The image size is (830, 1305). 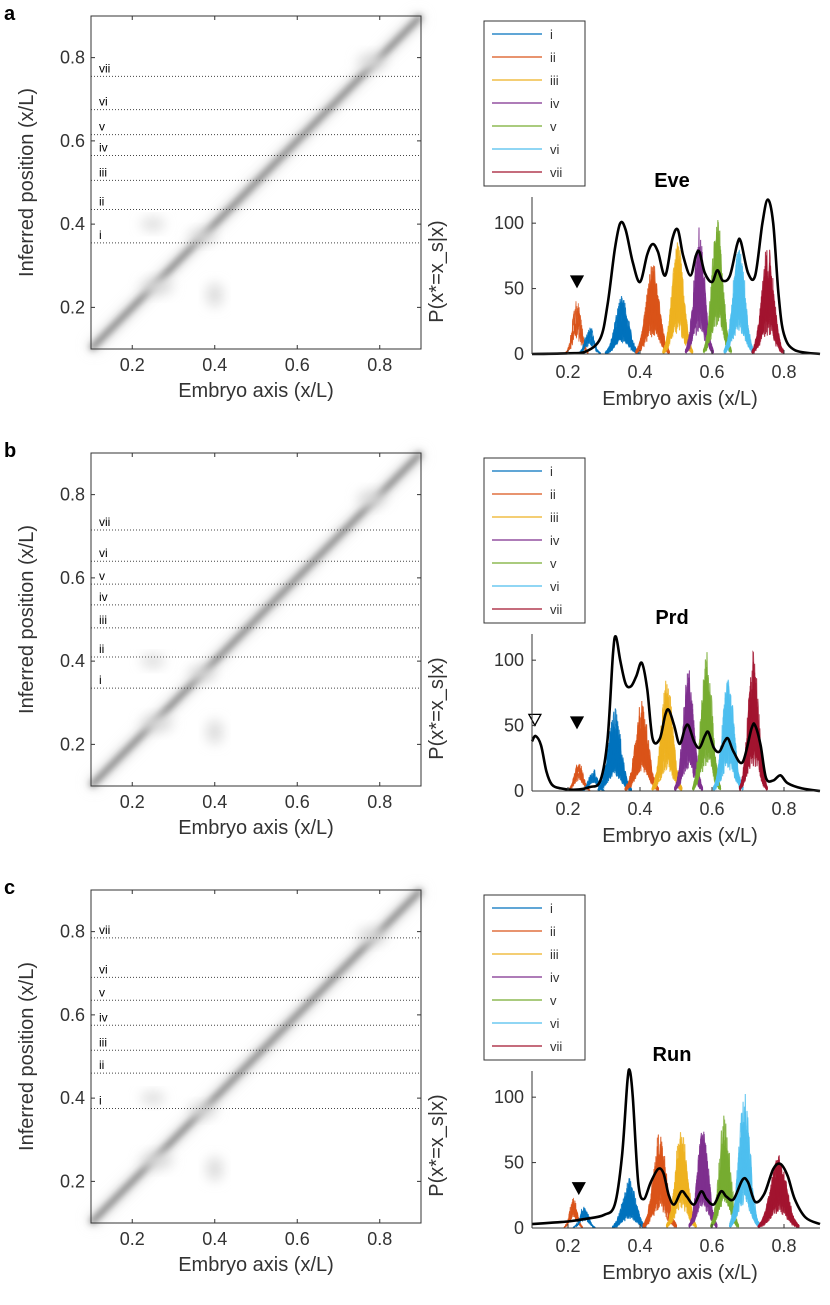 What do you see at coordinates (553, 494) in the screenshot?
I see `legend-label: ii` at bounding box center [553, 494].